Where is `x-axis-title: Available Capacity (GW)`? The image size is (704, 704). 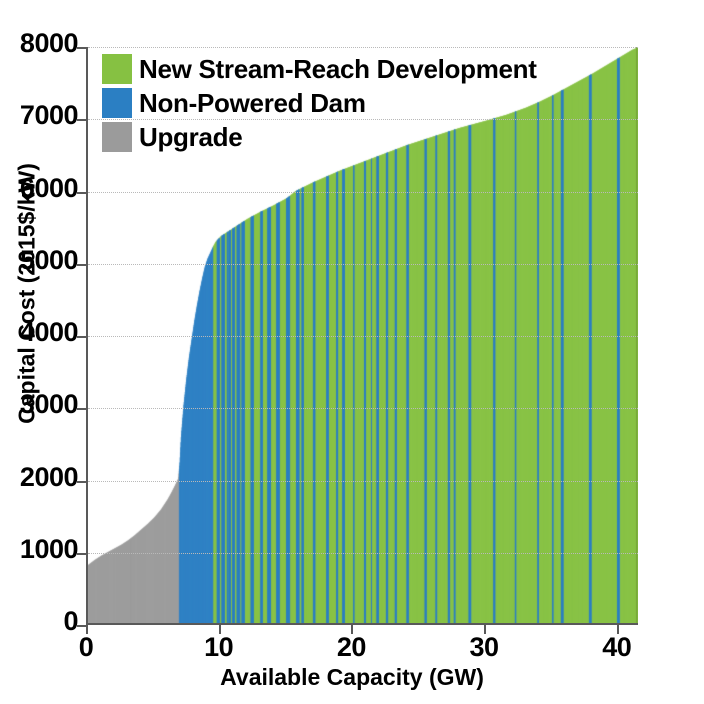 x-axis-title: Available Capacity (GW) is located at coordinates (352, 677).